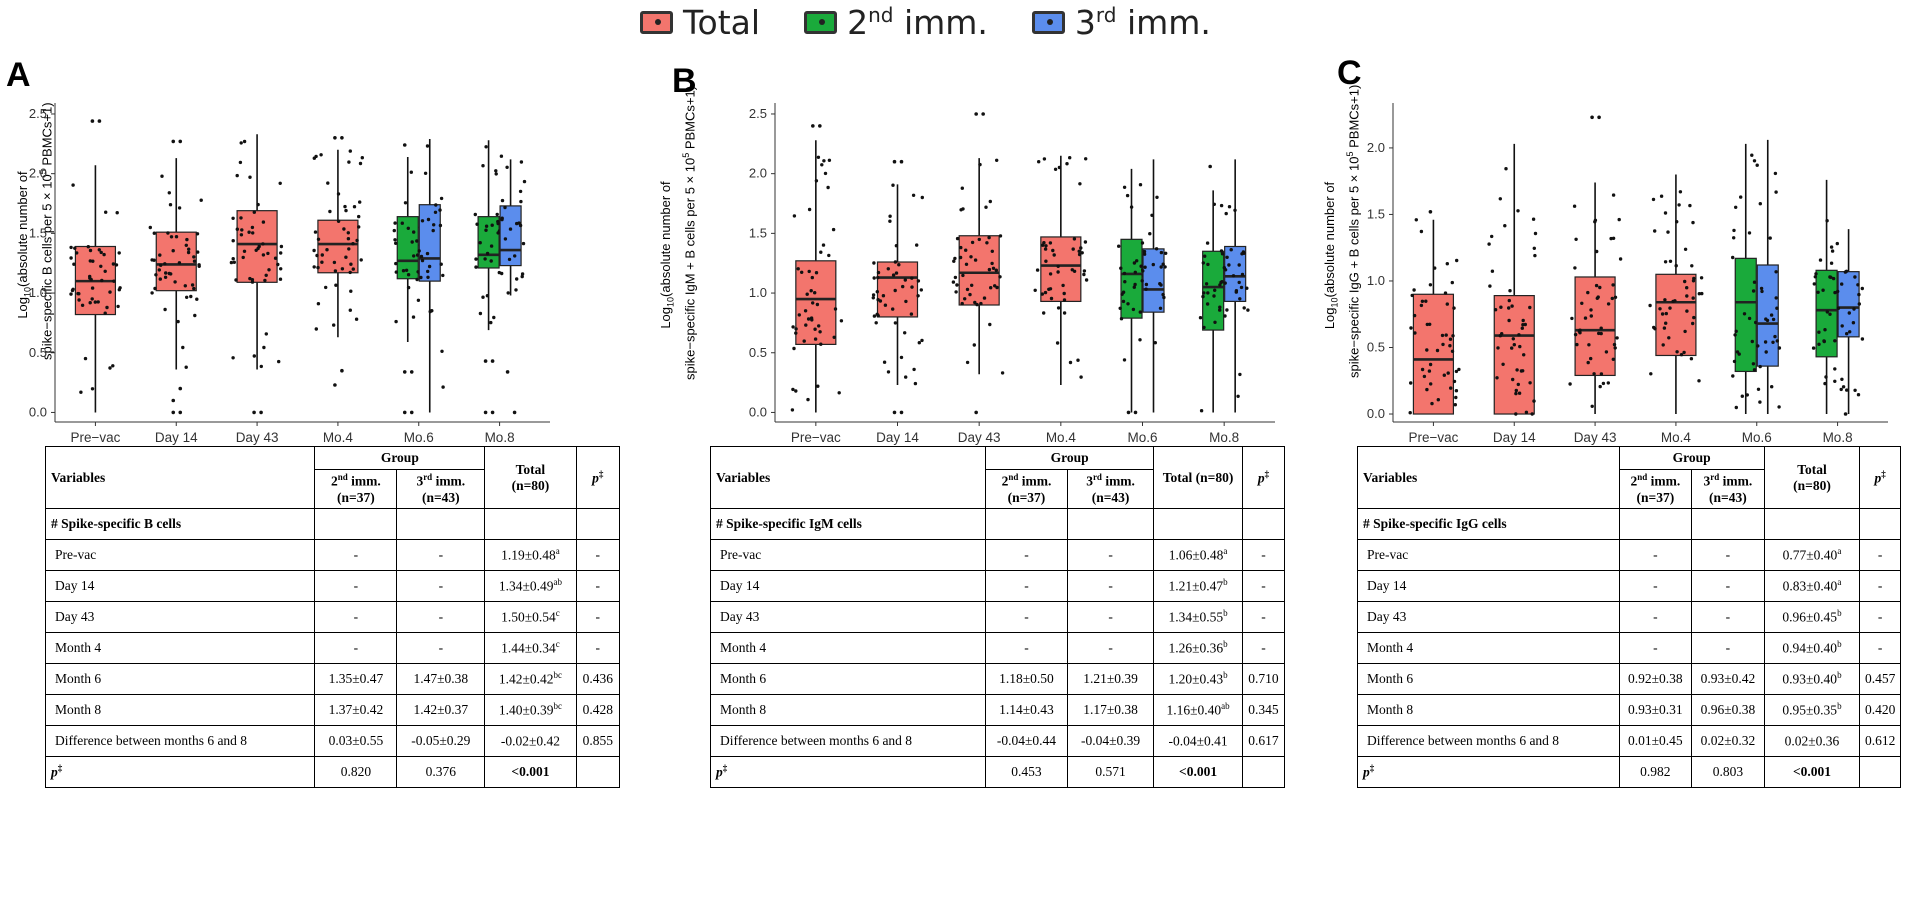  What do you see at coordinates (1142, 22) in the screenshot?
I see `legend-label-3rd: 3rd imm.` at bounding box center [1142, 22].